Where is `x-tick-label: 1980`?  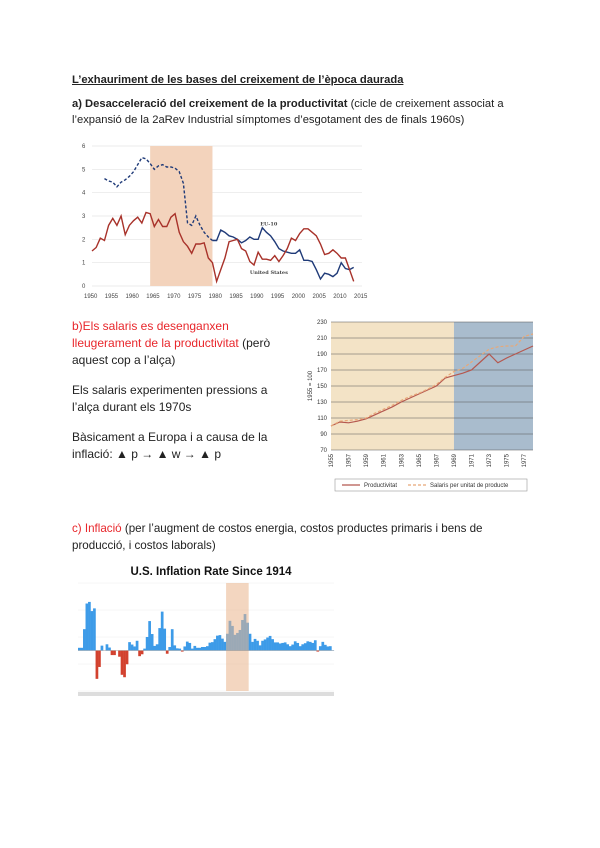 x-tick-label: 1980 is located at coordinates (216, 297).